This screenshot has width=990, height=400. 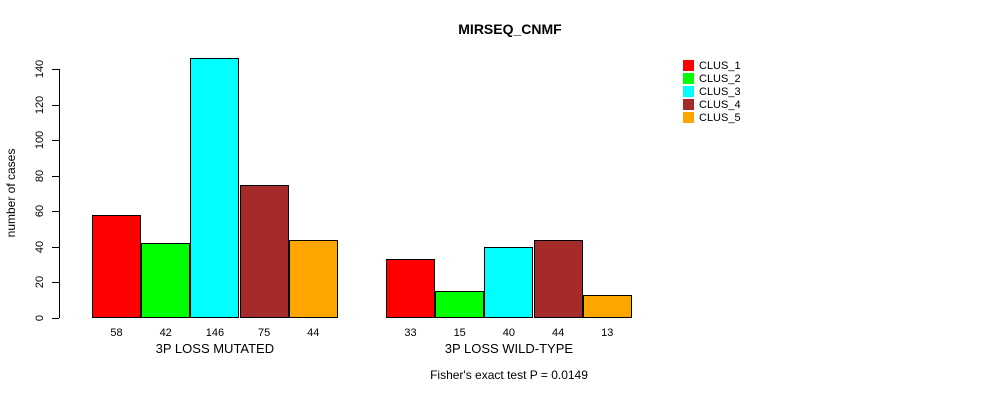 I want to click on chart-title: MIRSEQ_CNMF, so click(x=510, y=29).